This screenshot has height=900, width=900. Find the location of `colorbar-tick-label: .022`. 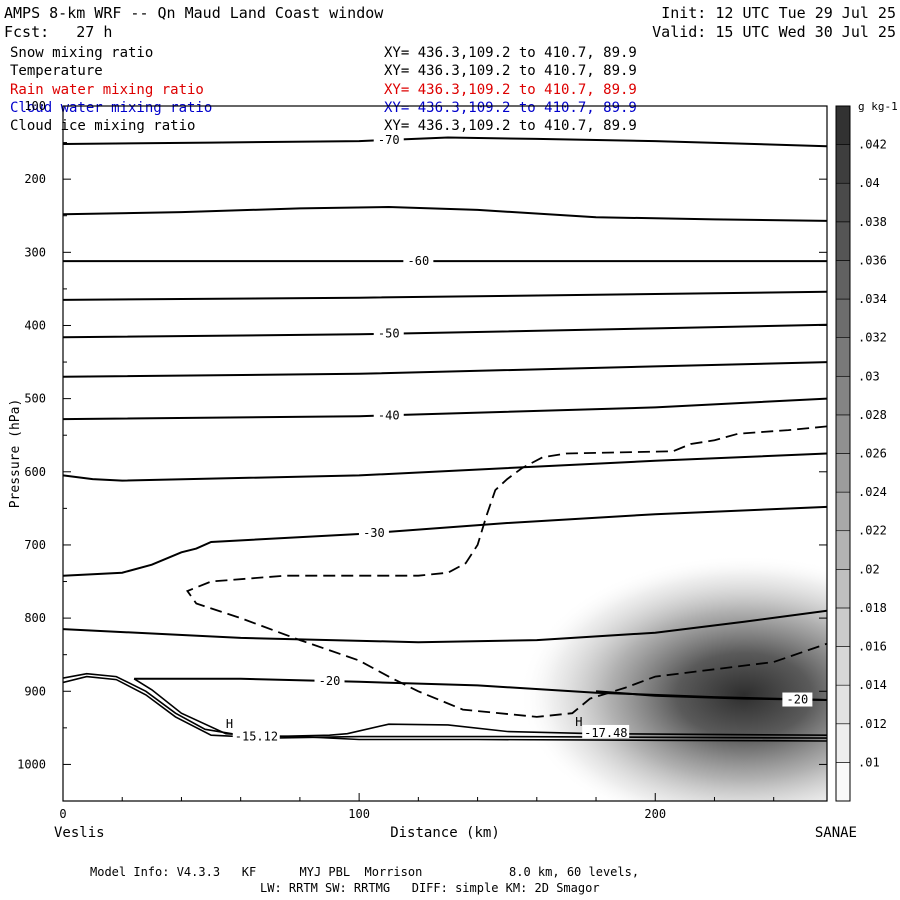

colorbar-tick-label: .022 is located at coordinates (872, 531).